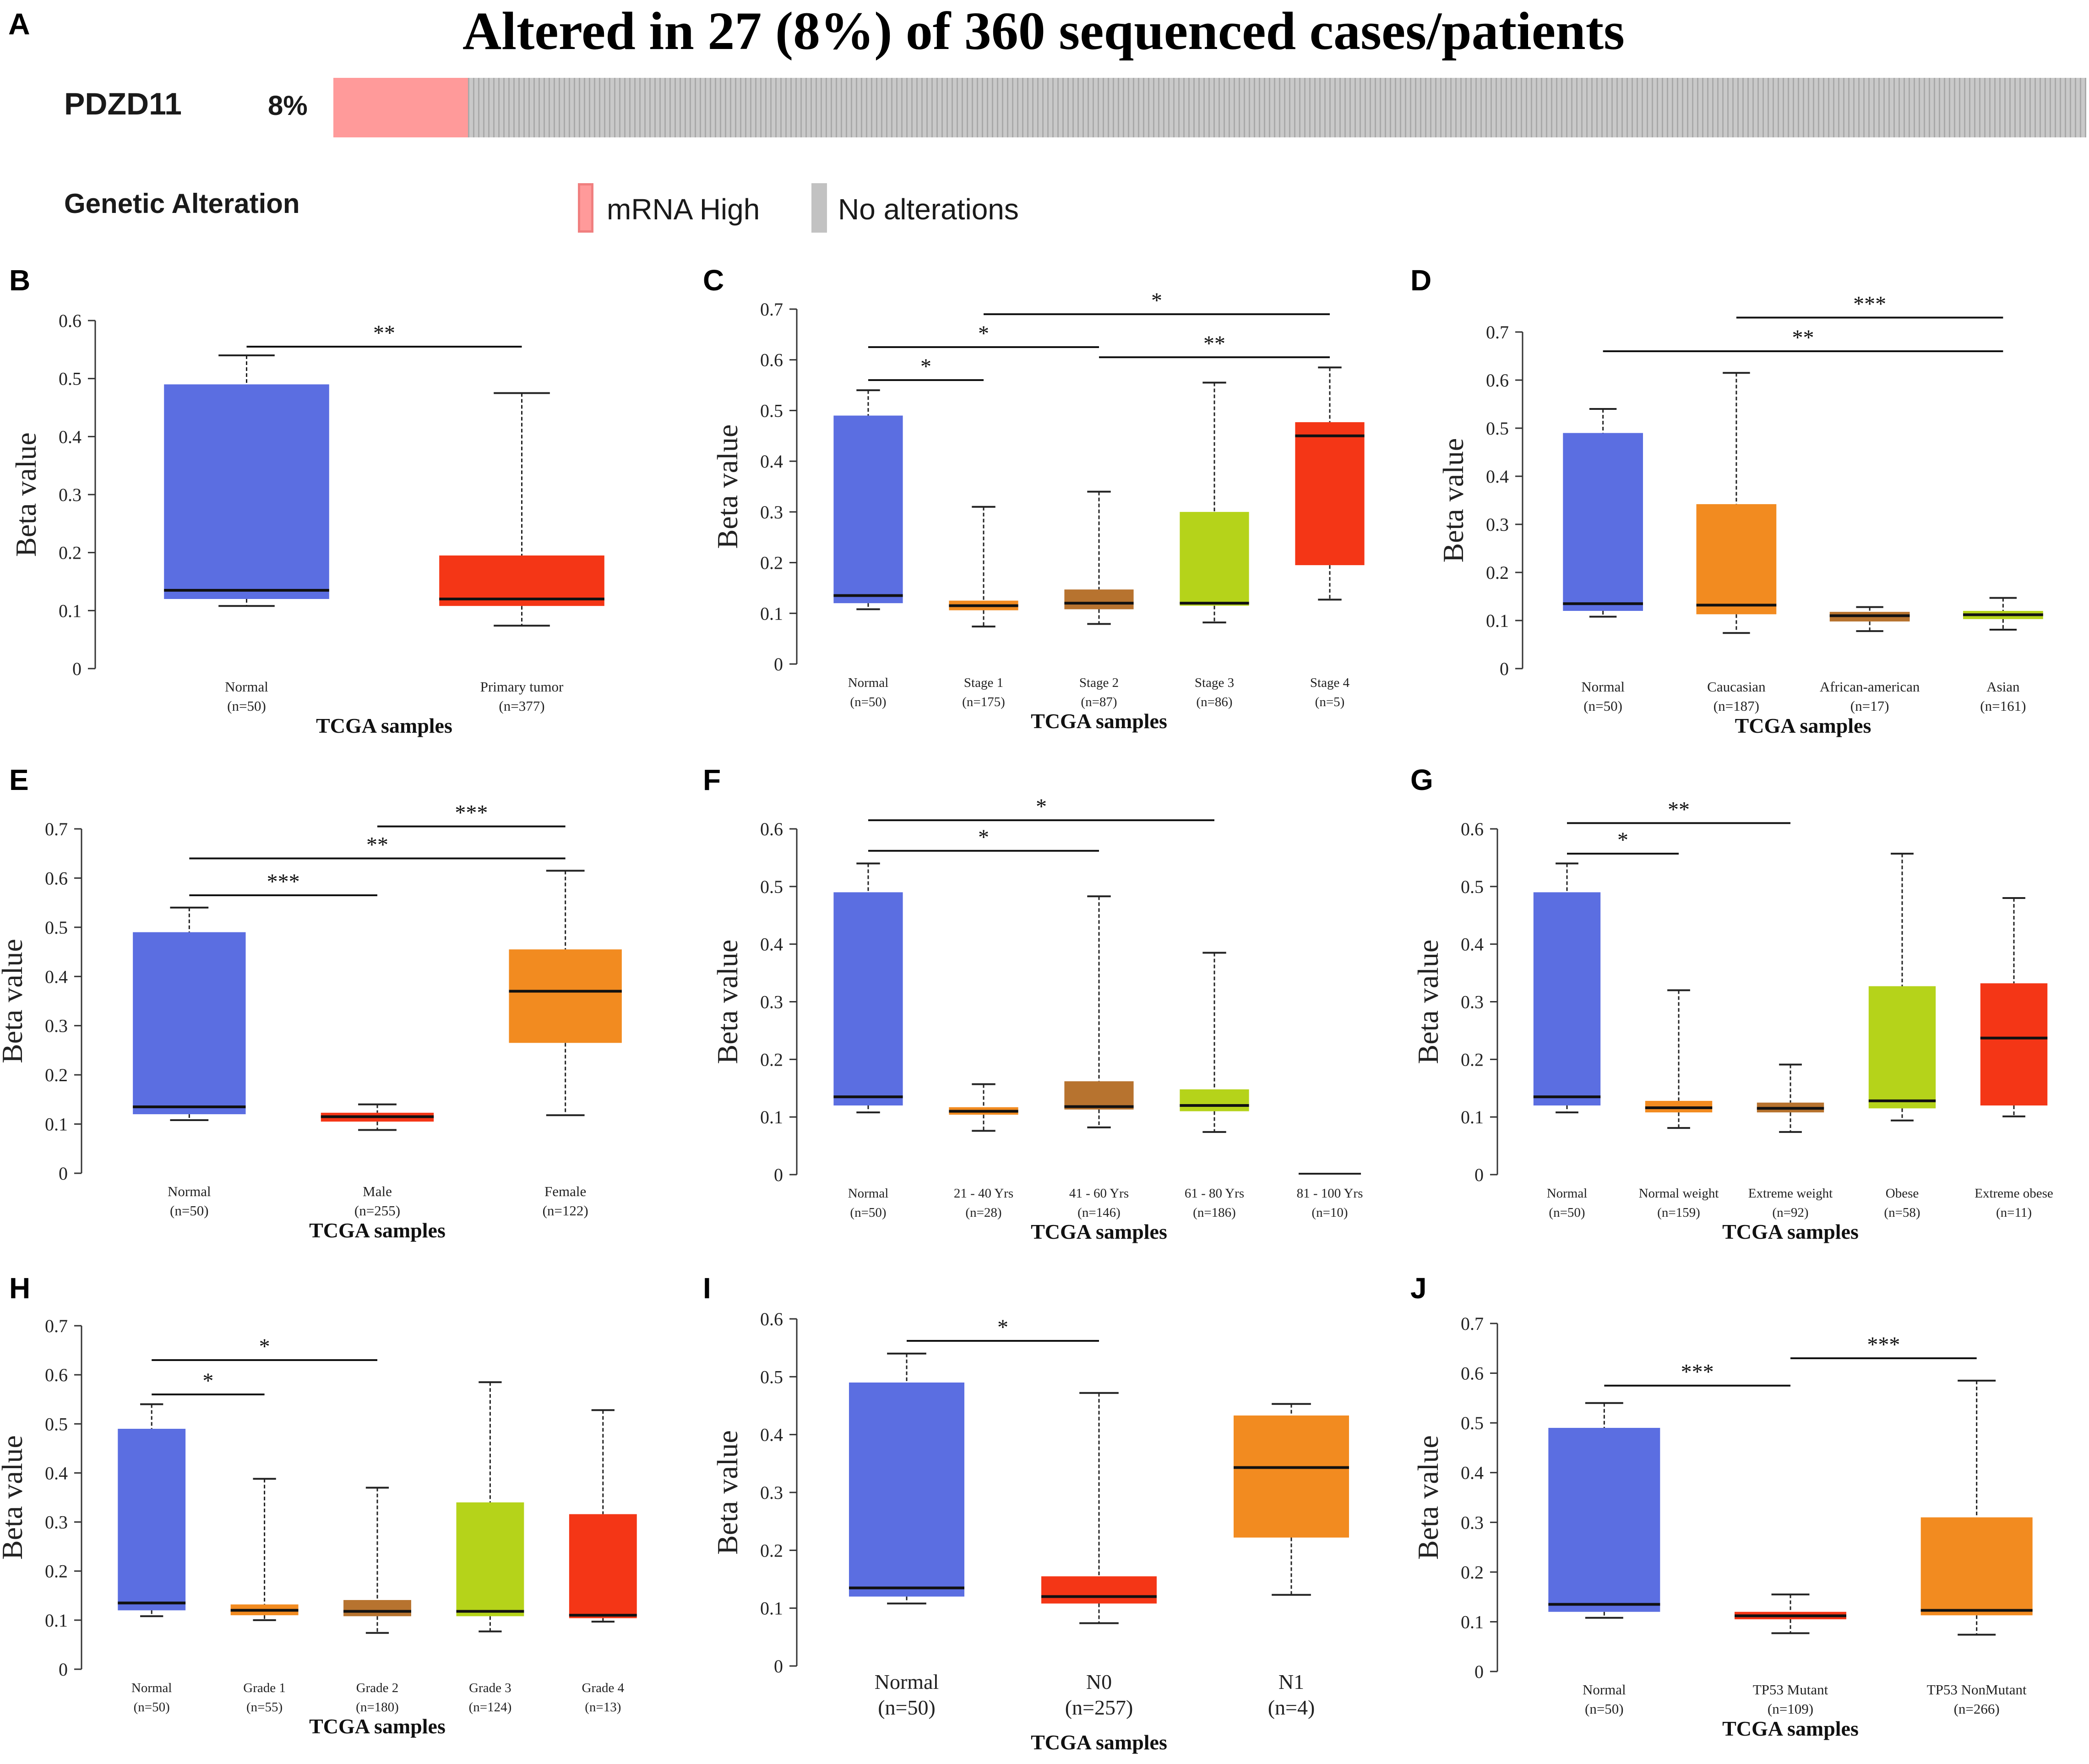 The image size is (2089, 1764). Describe the element at coordinates (1099, 1707) in the screenshot. I see `x-category-count: (n=257)` at that location.